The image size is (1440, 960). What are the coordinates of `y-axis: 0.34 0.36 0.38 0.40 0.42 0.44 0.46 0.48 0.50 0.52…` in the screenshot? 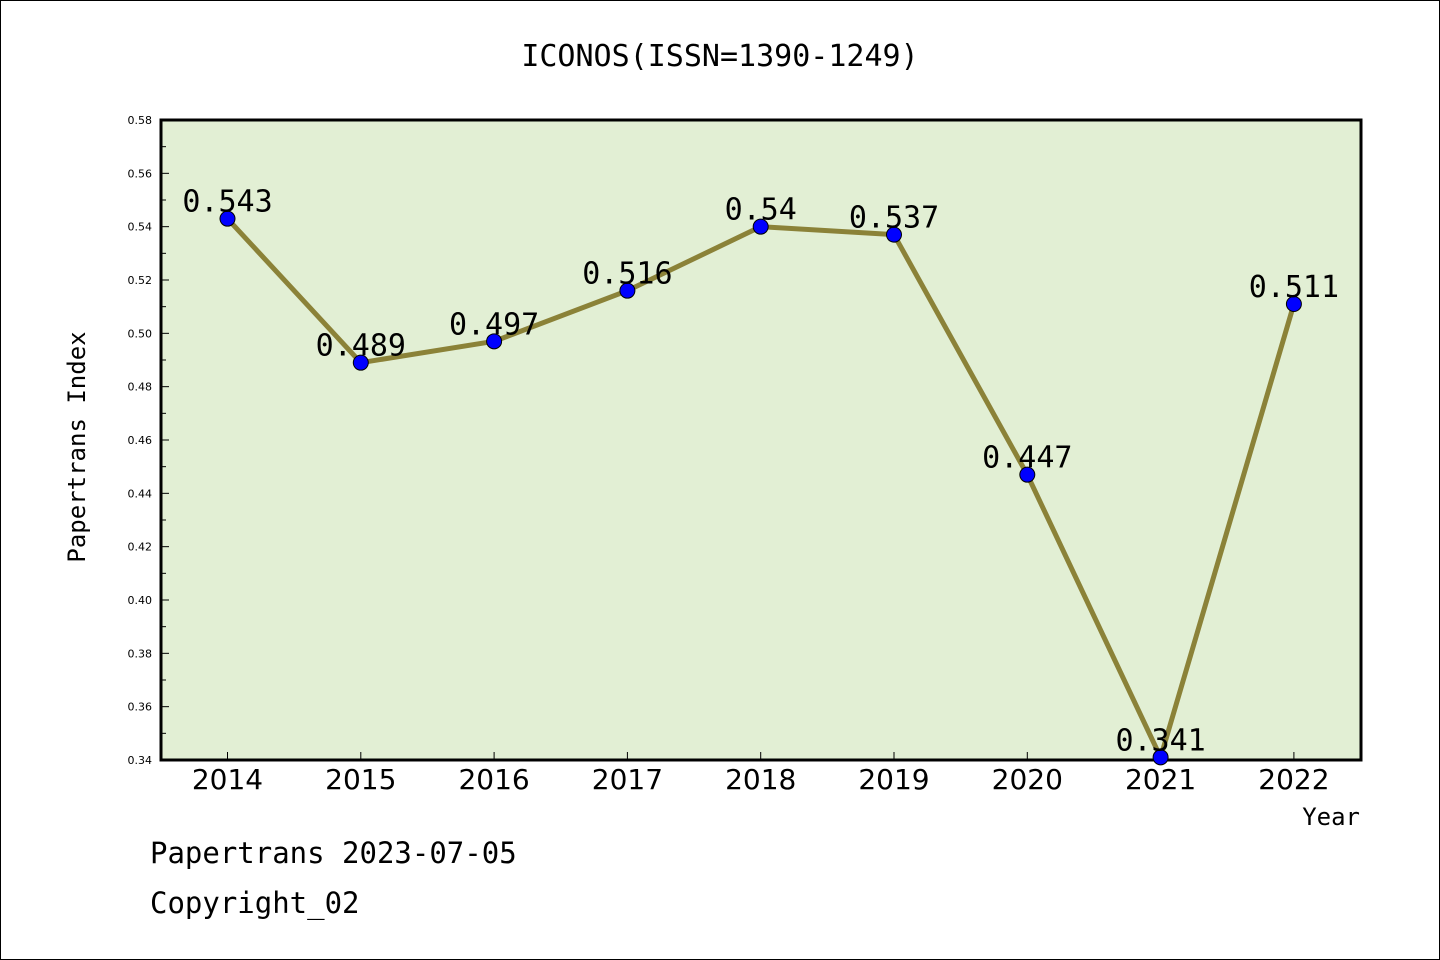 It's located at (148, 440).